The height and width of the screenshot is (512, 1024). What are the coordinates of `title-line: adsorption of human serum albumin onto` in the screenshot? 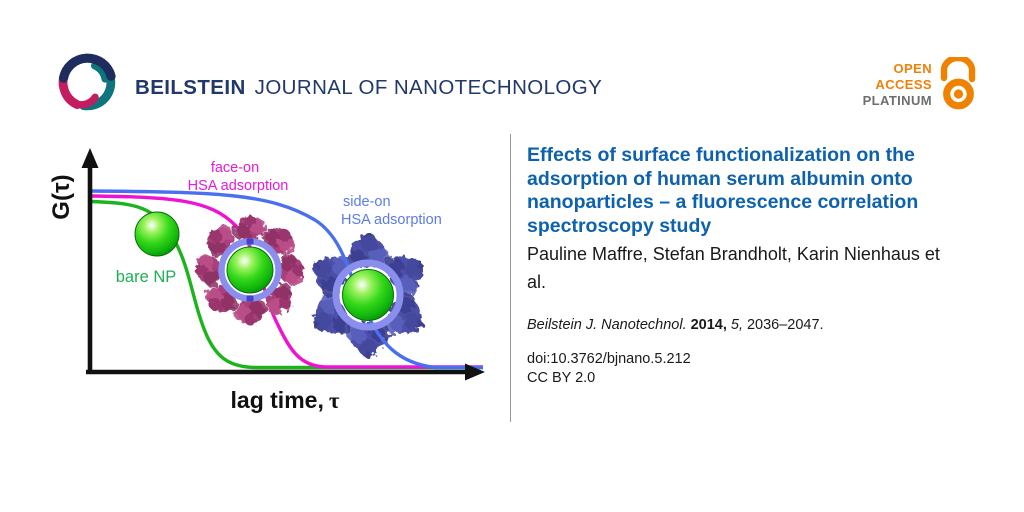 It's located at (720, 178).